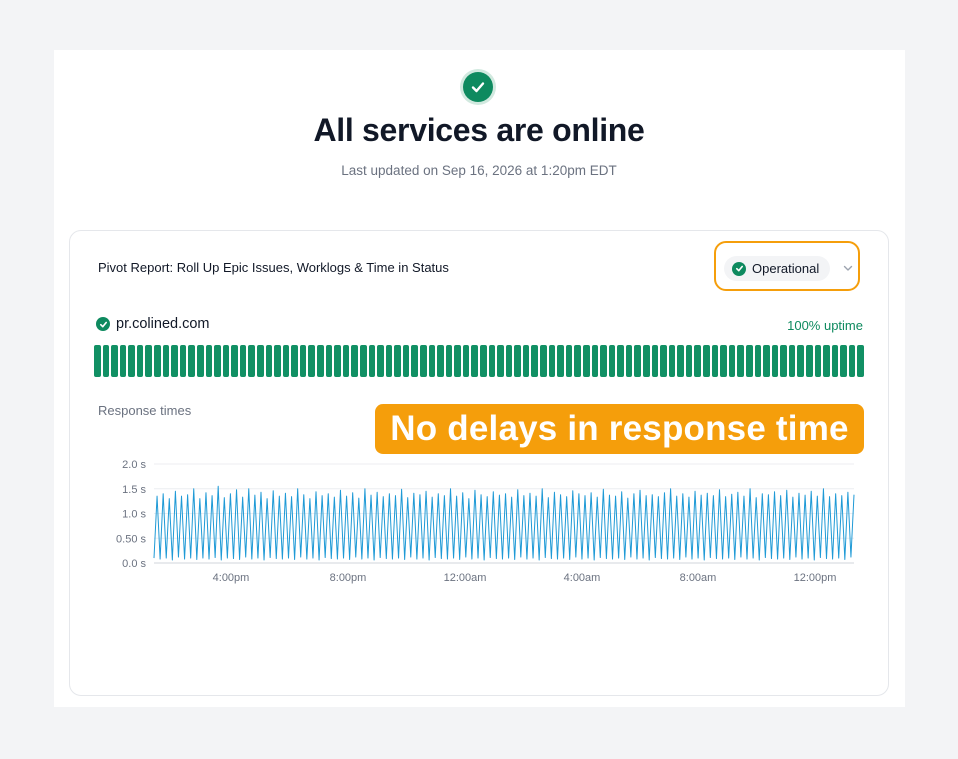 The width and height of the screenshot is (958, 759). I want to click on y-tick-label: 1.0 s, so click(134, 515).